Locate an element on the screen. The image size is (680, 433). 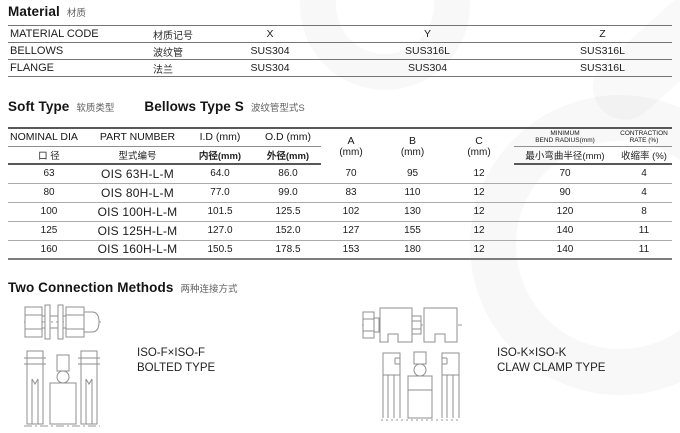
col-id-zh: 内径(mm) is located at coordinates (220, 155).